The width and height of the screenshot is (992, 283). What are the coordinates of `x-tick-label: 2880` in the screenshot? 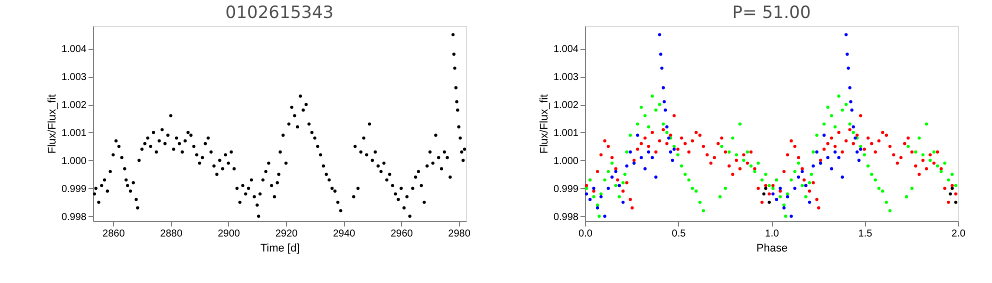 It's located at (171, 234).